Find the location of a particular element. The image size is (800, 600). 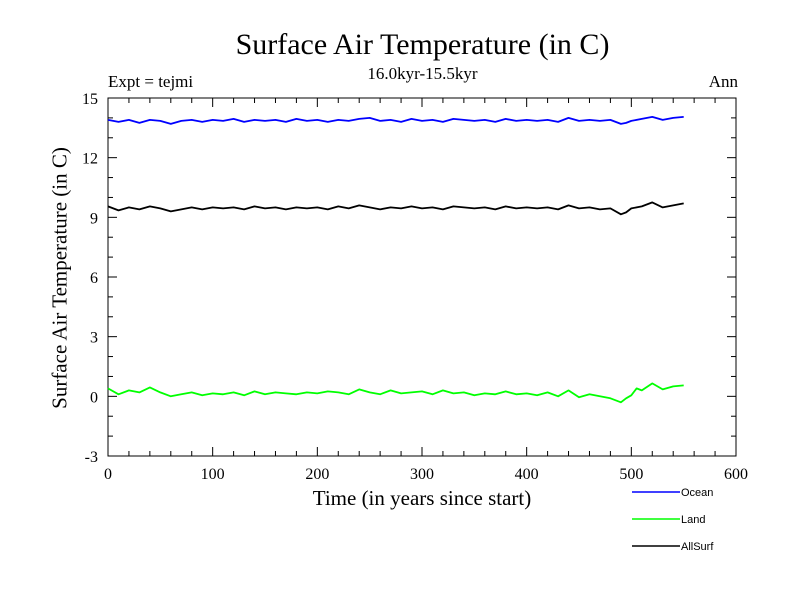

x-tick-label: 0 is located at coordinates (108, 474).